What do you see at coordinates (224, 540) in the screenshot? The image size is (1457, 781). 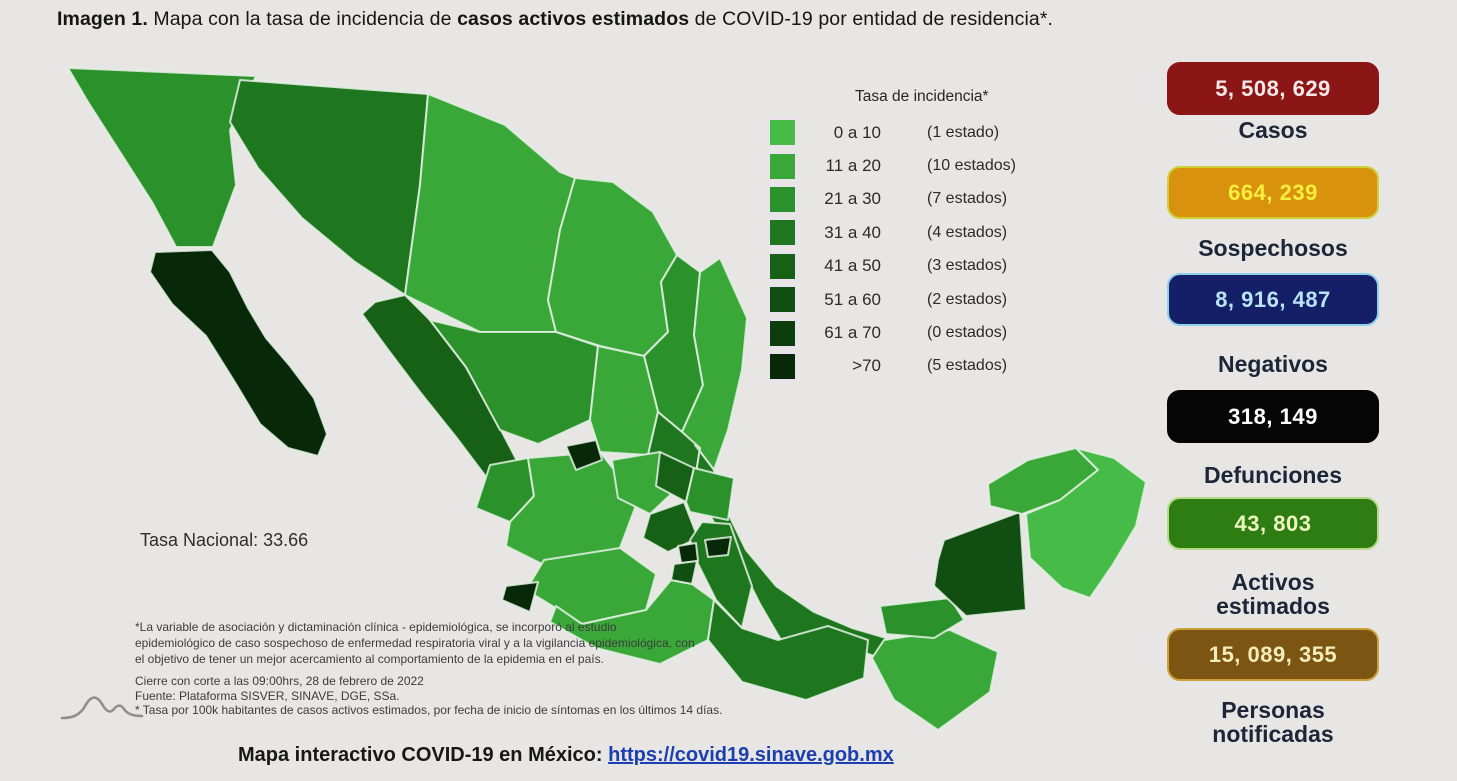 I see `national-rate-label: Tasa Nacional: 33.66` at bounding box center [224, 540].